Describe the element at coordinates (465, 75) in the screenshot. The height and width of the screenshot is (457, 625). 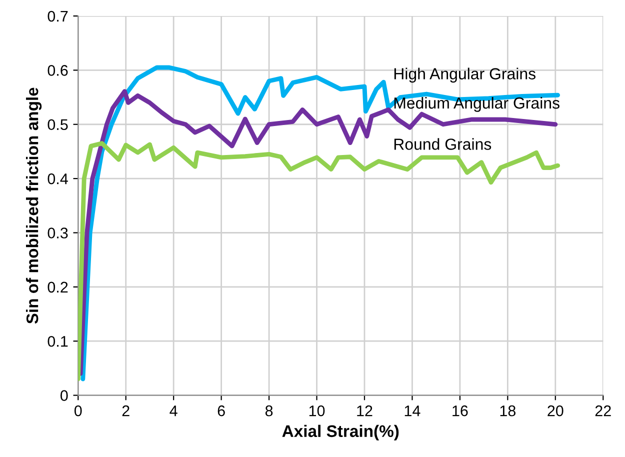
I see `series-label: High Angular Grains` at that location.